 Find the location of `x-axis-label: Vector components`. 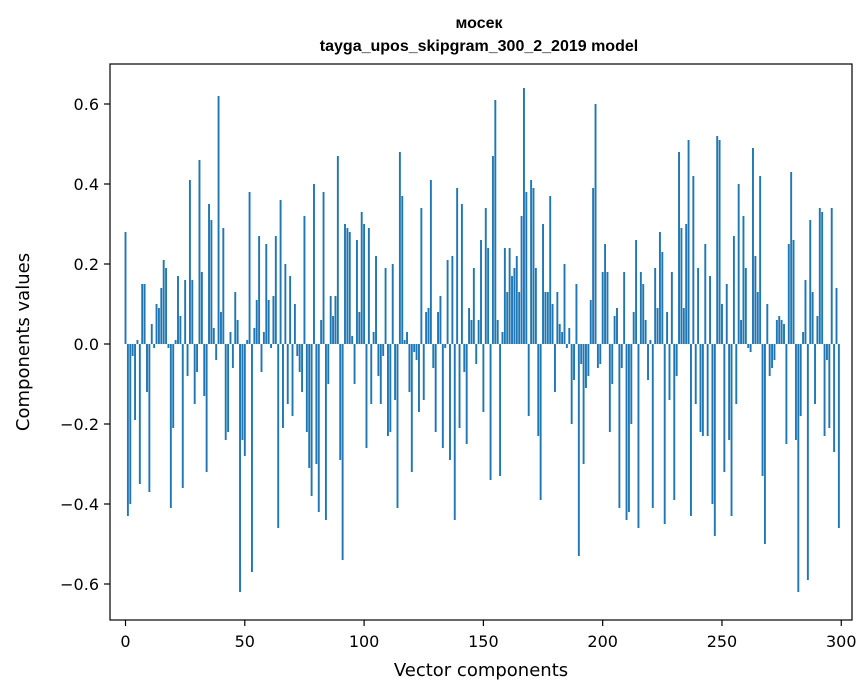

x-axis-label: Vector components is located at coordinates (481, 670).